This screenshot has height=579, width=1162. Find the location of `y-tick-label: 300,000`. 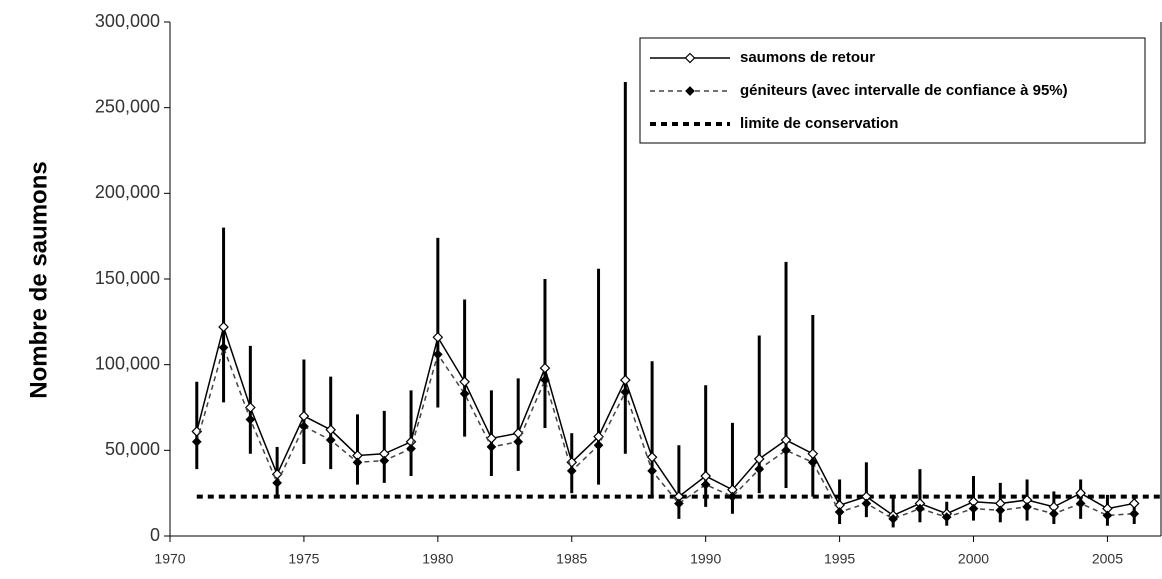

y-tick-label: 300,000 is located at coordinates (127, 21).